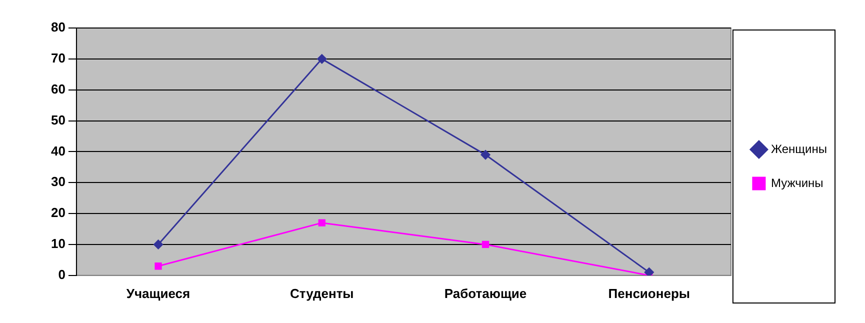 This screenshot has width=865, height=323. Describe the element at coordinates (158, 293) in the screenshot. I see `x-tick-label: Учащиеся` at that location.